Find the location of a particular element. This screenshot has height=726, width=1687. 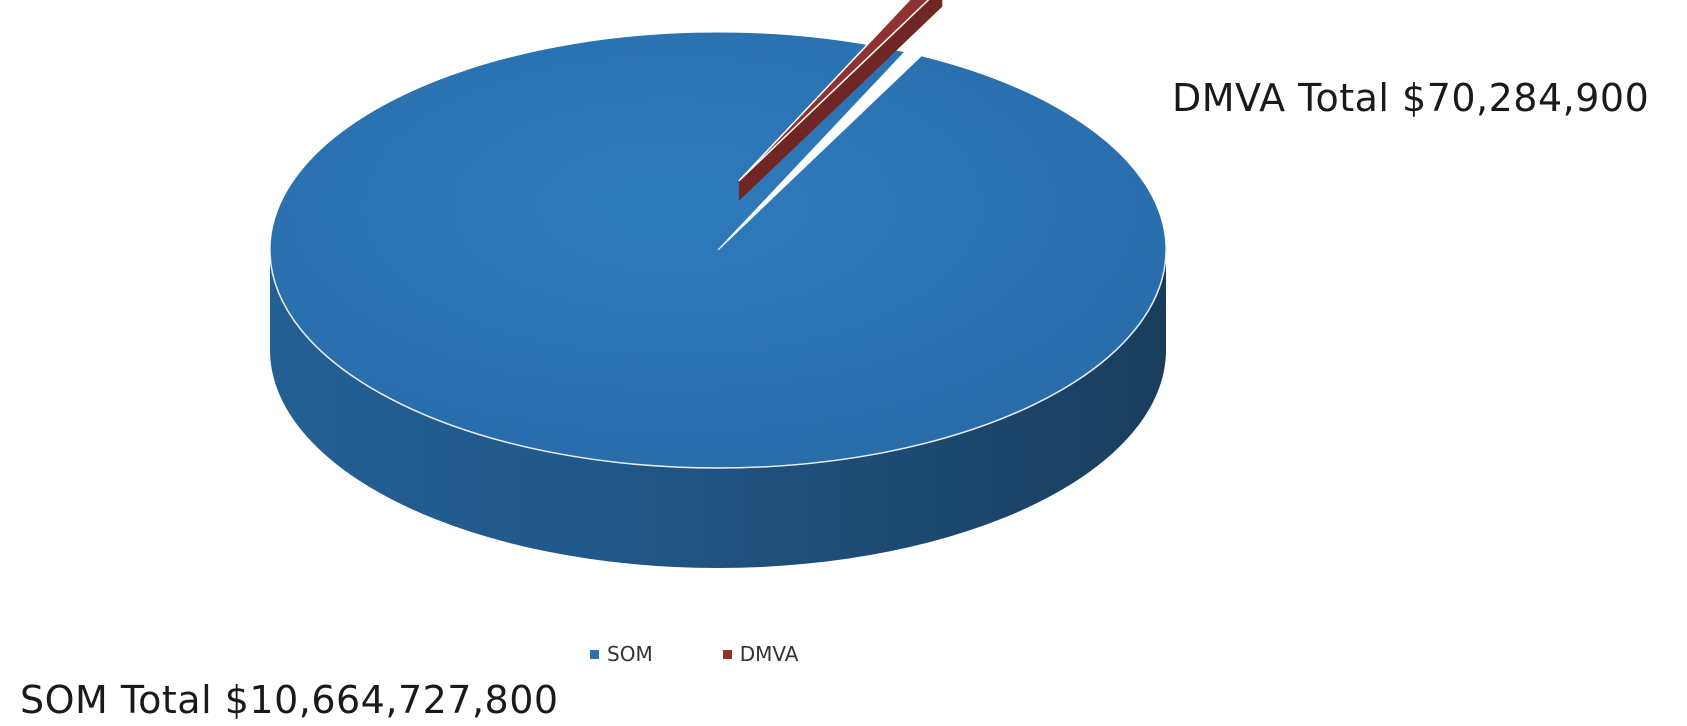

slice-wall-dmva is located at coordinates (840, 100).